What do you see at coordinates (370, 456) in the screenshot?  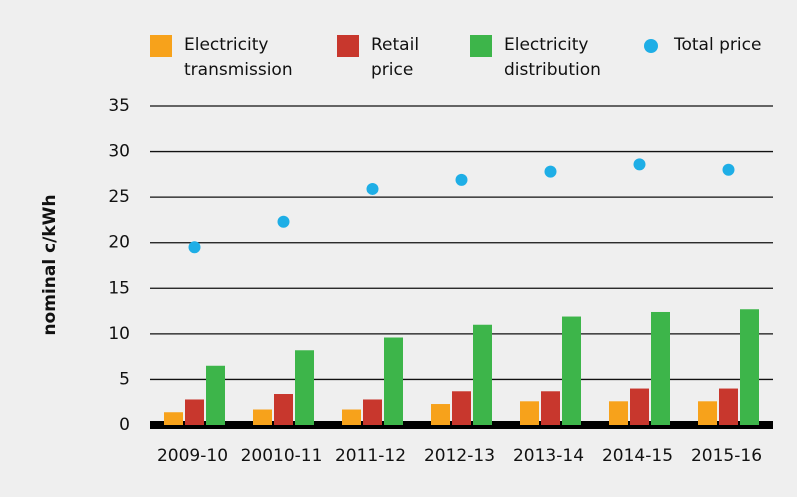 I see `x-tick-label: 2011-12` at bounding box center [370, 456].